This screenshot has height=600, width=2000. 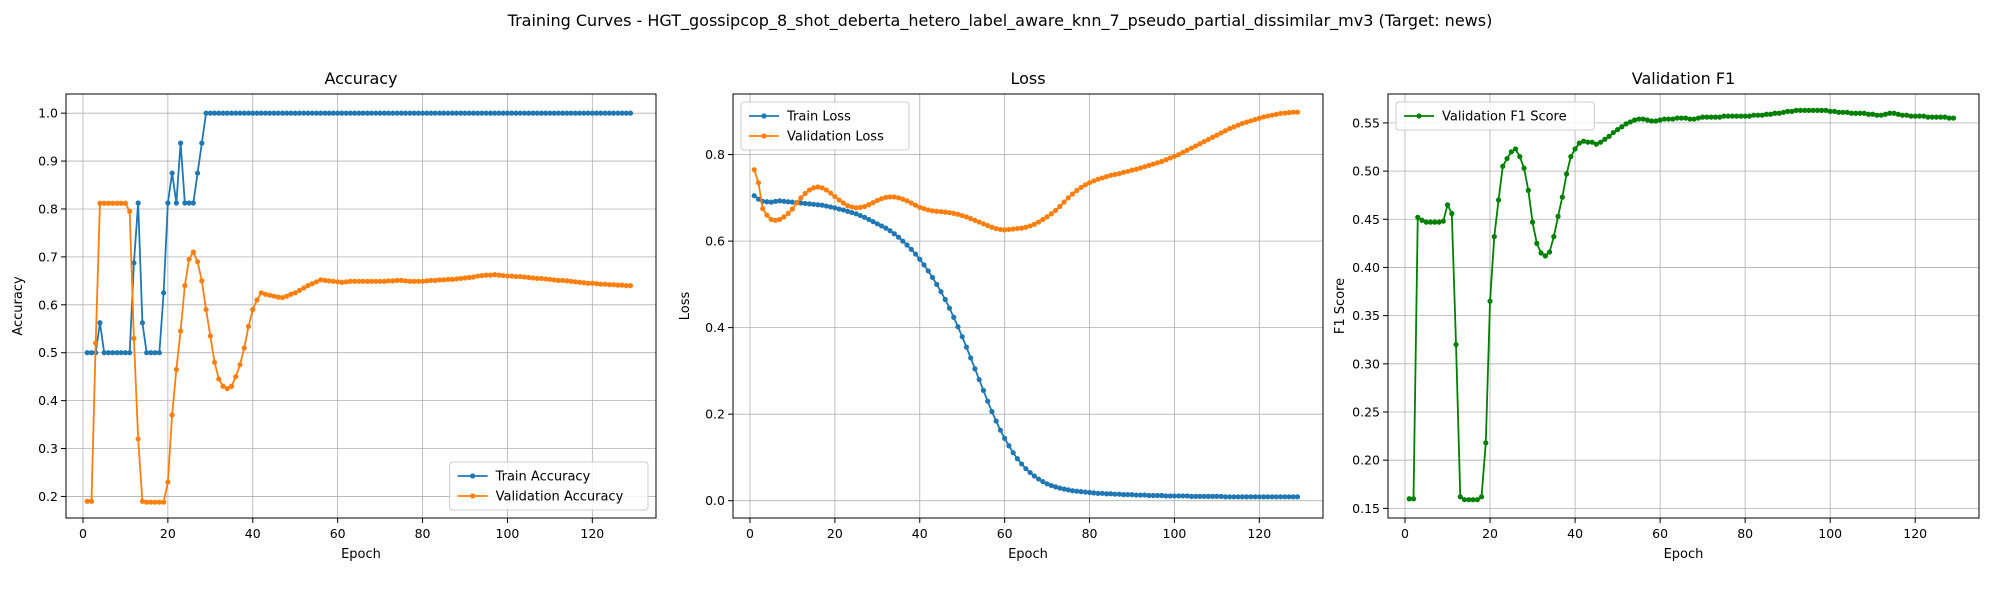 What do you see at coordinates (1366, 122) in the screenshot?
I see `validation-f1-ytick-label-8: 0.55` at bounding box center [1366, 122].